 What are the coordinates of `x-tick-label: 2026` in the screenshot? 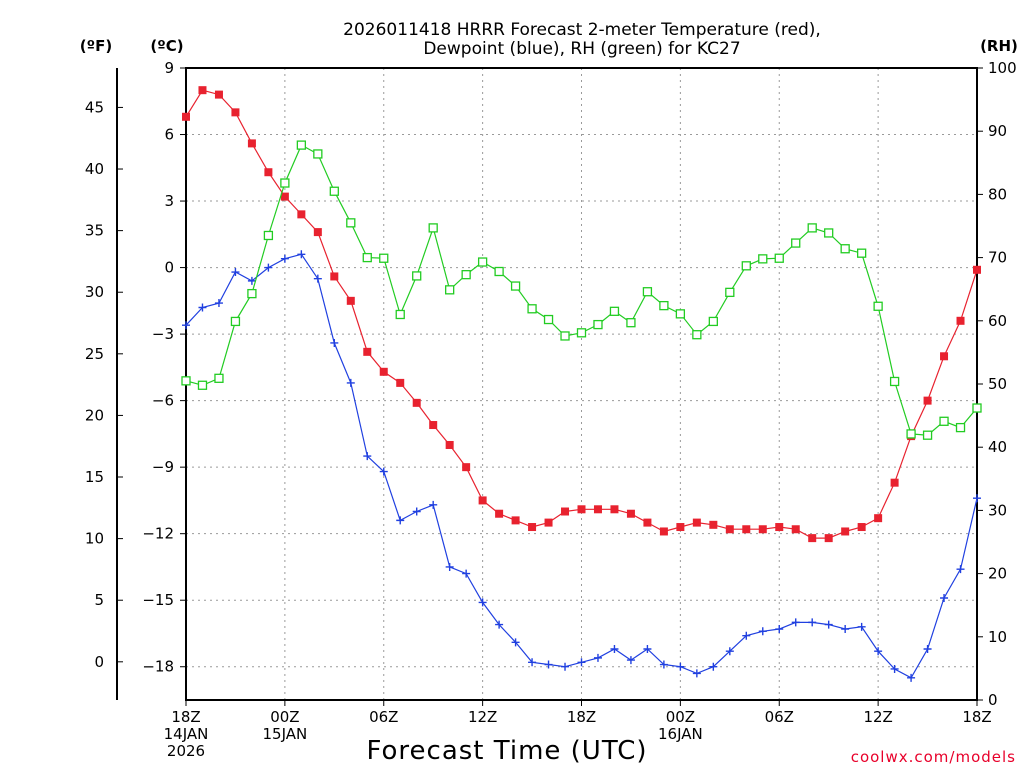 It's located at (186, 751).